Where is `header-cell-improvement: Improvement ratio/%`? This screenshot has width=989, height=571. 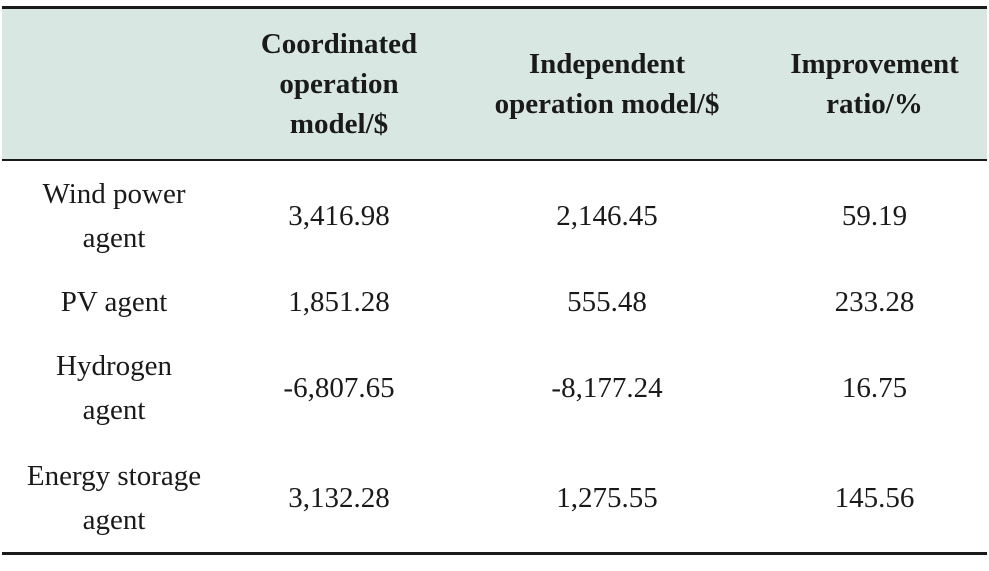 header-cell-improvement: Improvement ratio/% is located at coordinates (874, 83).